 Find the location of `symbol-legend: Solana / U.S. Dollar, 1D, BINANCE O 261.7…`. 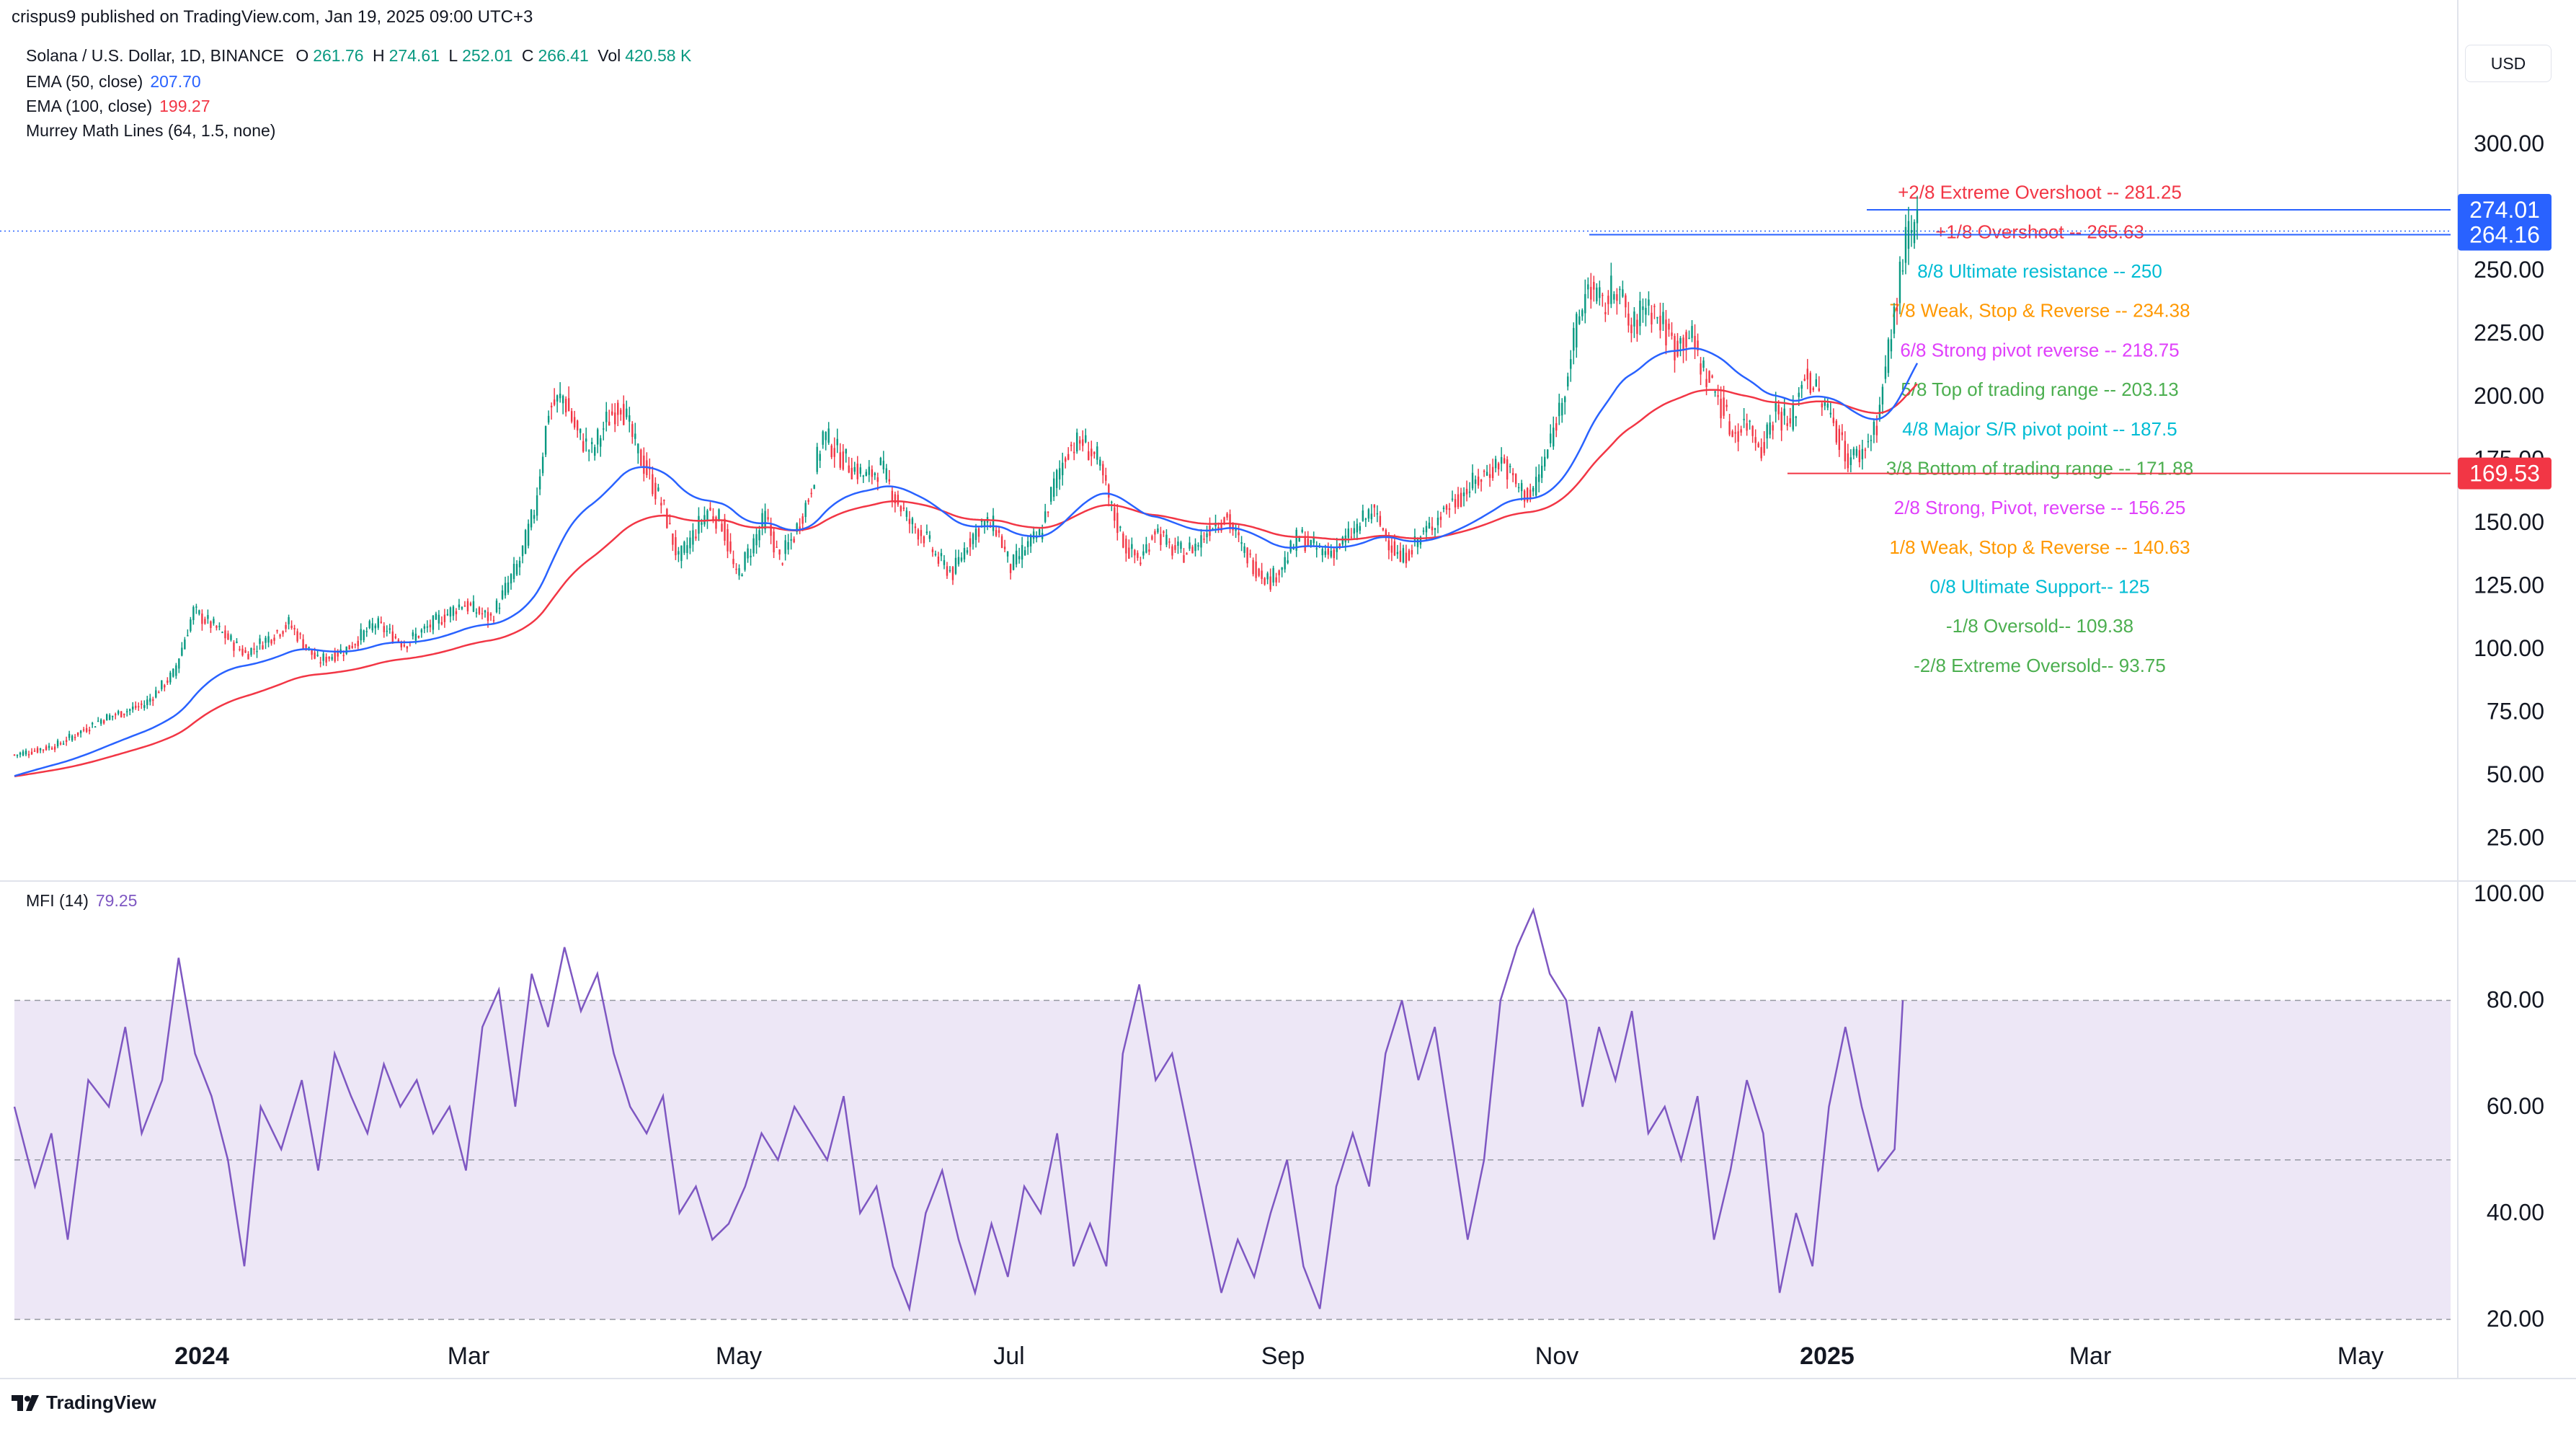

symbol-legend: Solana / U.S. Dollar, 1D, BINANCE O 261.7… is located at coordinates (361, 56).